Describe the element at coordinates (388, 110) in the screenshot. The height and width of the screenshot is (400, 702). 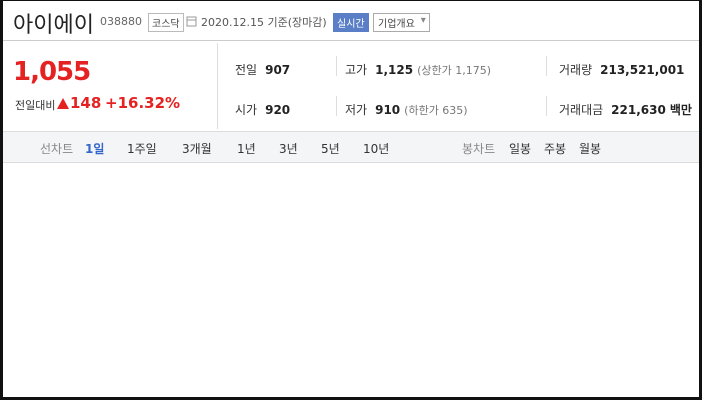
I see `stat-value: 910` at that location.